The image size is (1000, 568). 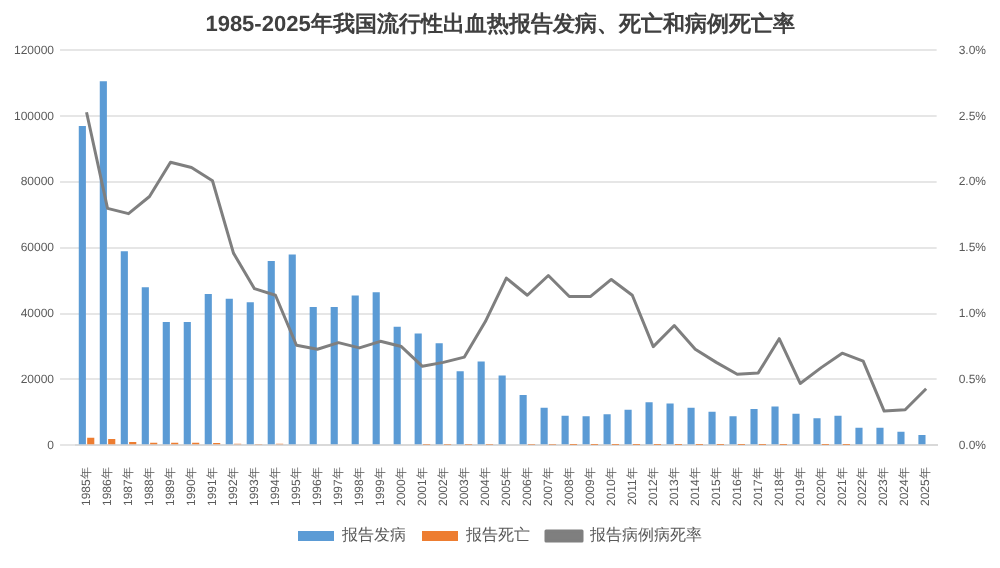 What do you see at coordinates (500, 24) in the screenshot?
I see `chart-title: 1985-2025年我国流行性出血热报告发病、死亡和病例死亡率` at bounding box center [500, 24].